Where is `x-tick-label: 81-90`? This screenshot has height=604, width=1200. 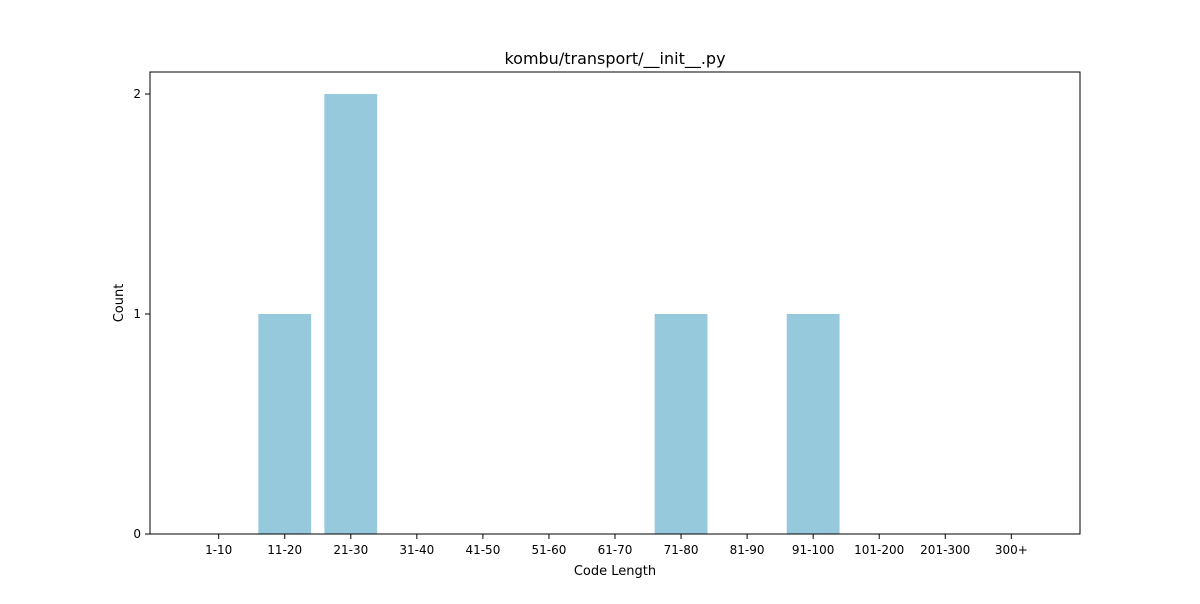 x-tick-label: 81-90 is located at coordinates (747, 550).